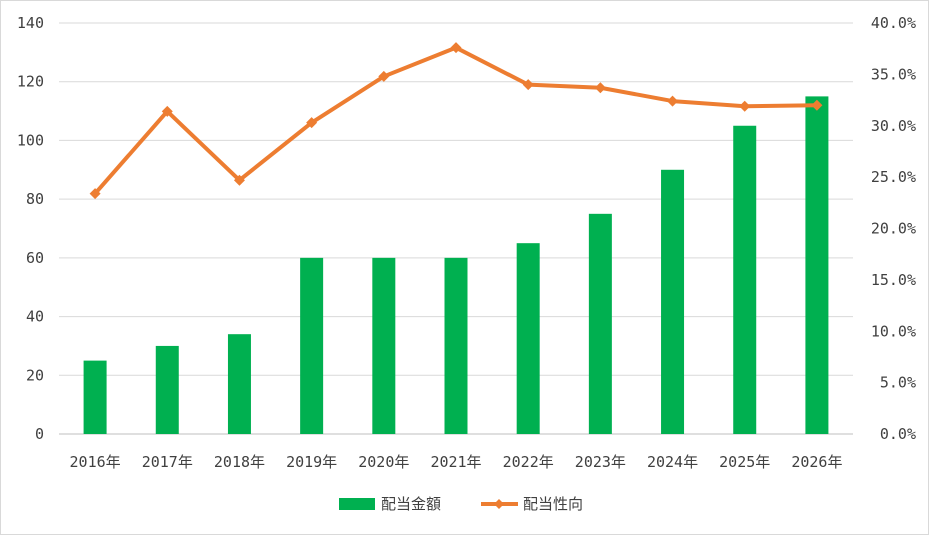 Image resolution: width=929 pixels, height=535 pixels. What do you see at coordinates (30, 23) in the screenshot?
I see `y-left-tick-label: 140` at bounding box center [30, 23].